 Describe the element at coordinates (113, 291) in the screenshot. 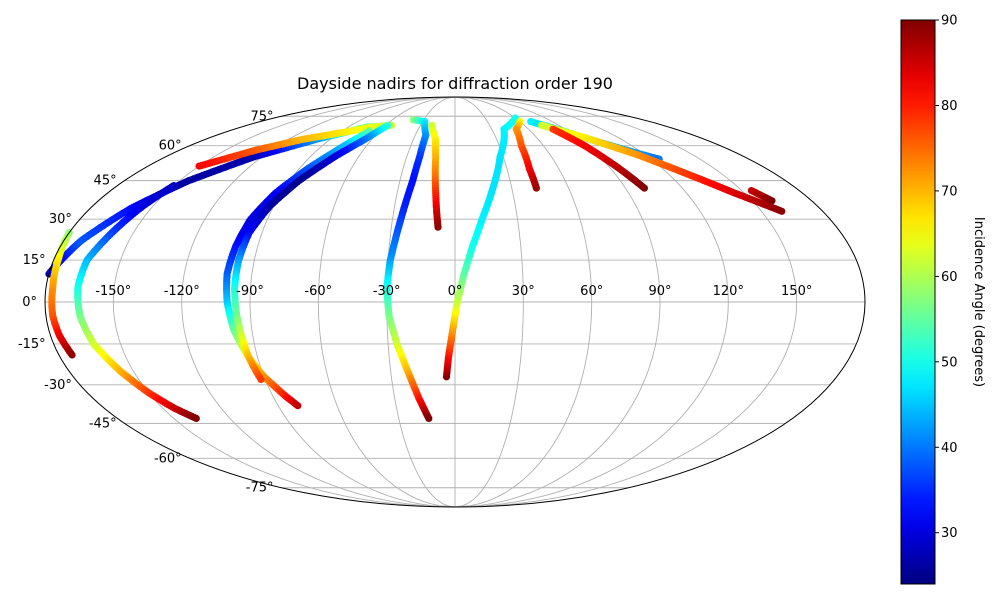

I see `lon-tick-label: -150°` at that location.